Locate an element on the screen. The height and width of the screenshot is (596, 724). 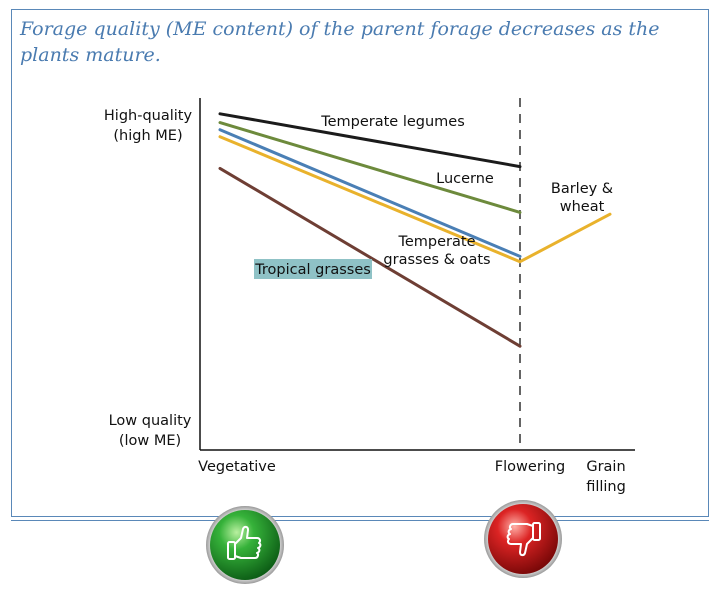
x-label-grain-filling: Grain filling is located at coordinates (606, 477).